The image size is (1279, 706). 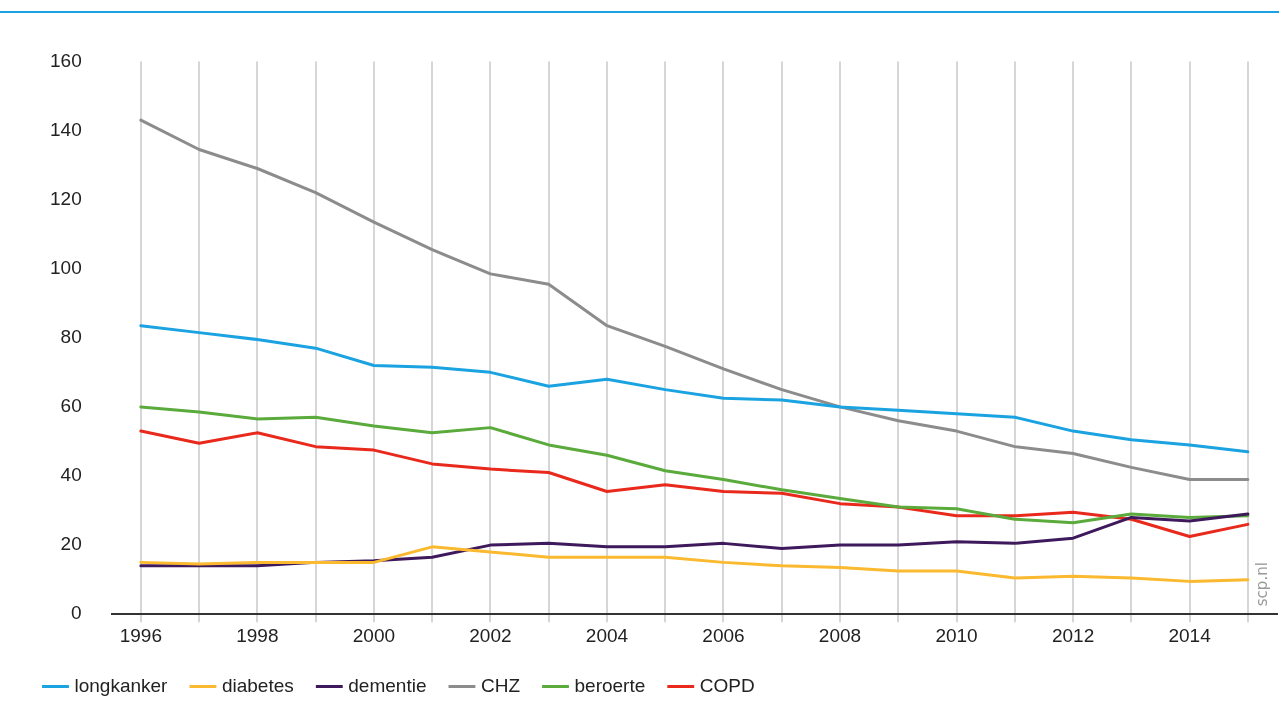 What do you see at coordinates (1073, 635) in the screenshot?
I see `x-tick-label: 2012` at bounding box center [1073, 635].